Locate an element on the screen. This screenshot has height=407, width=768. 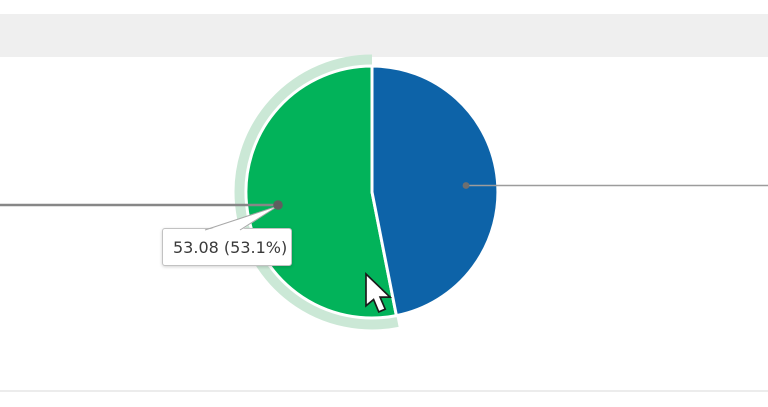
chart-tooltip: 53.08 (53.1%) is located at coordinates (227, 247).